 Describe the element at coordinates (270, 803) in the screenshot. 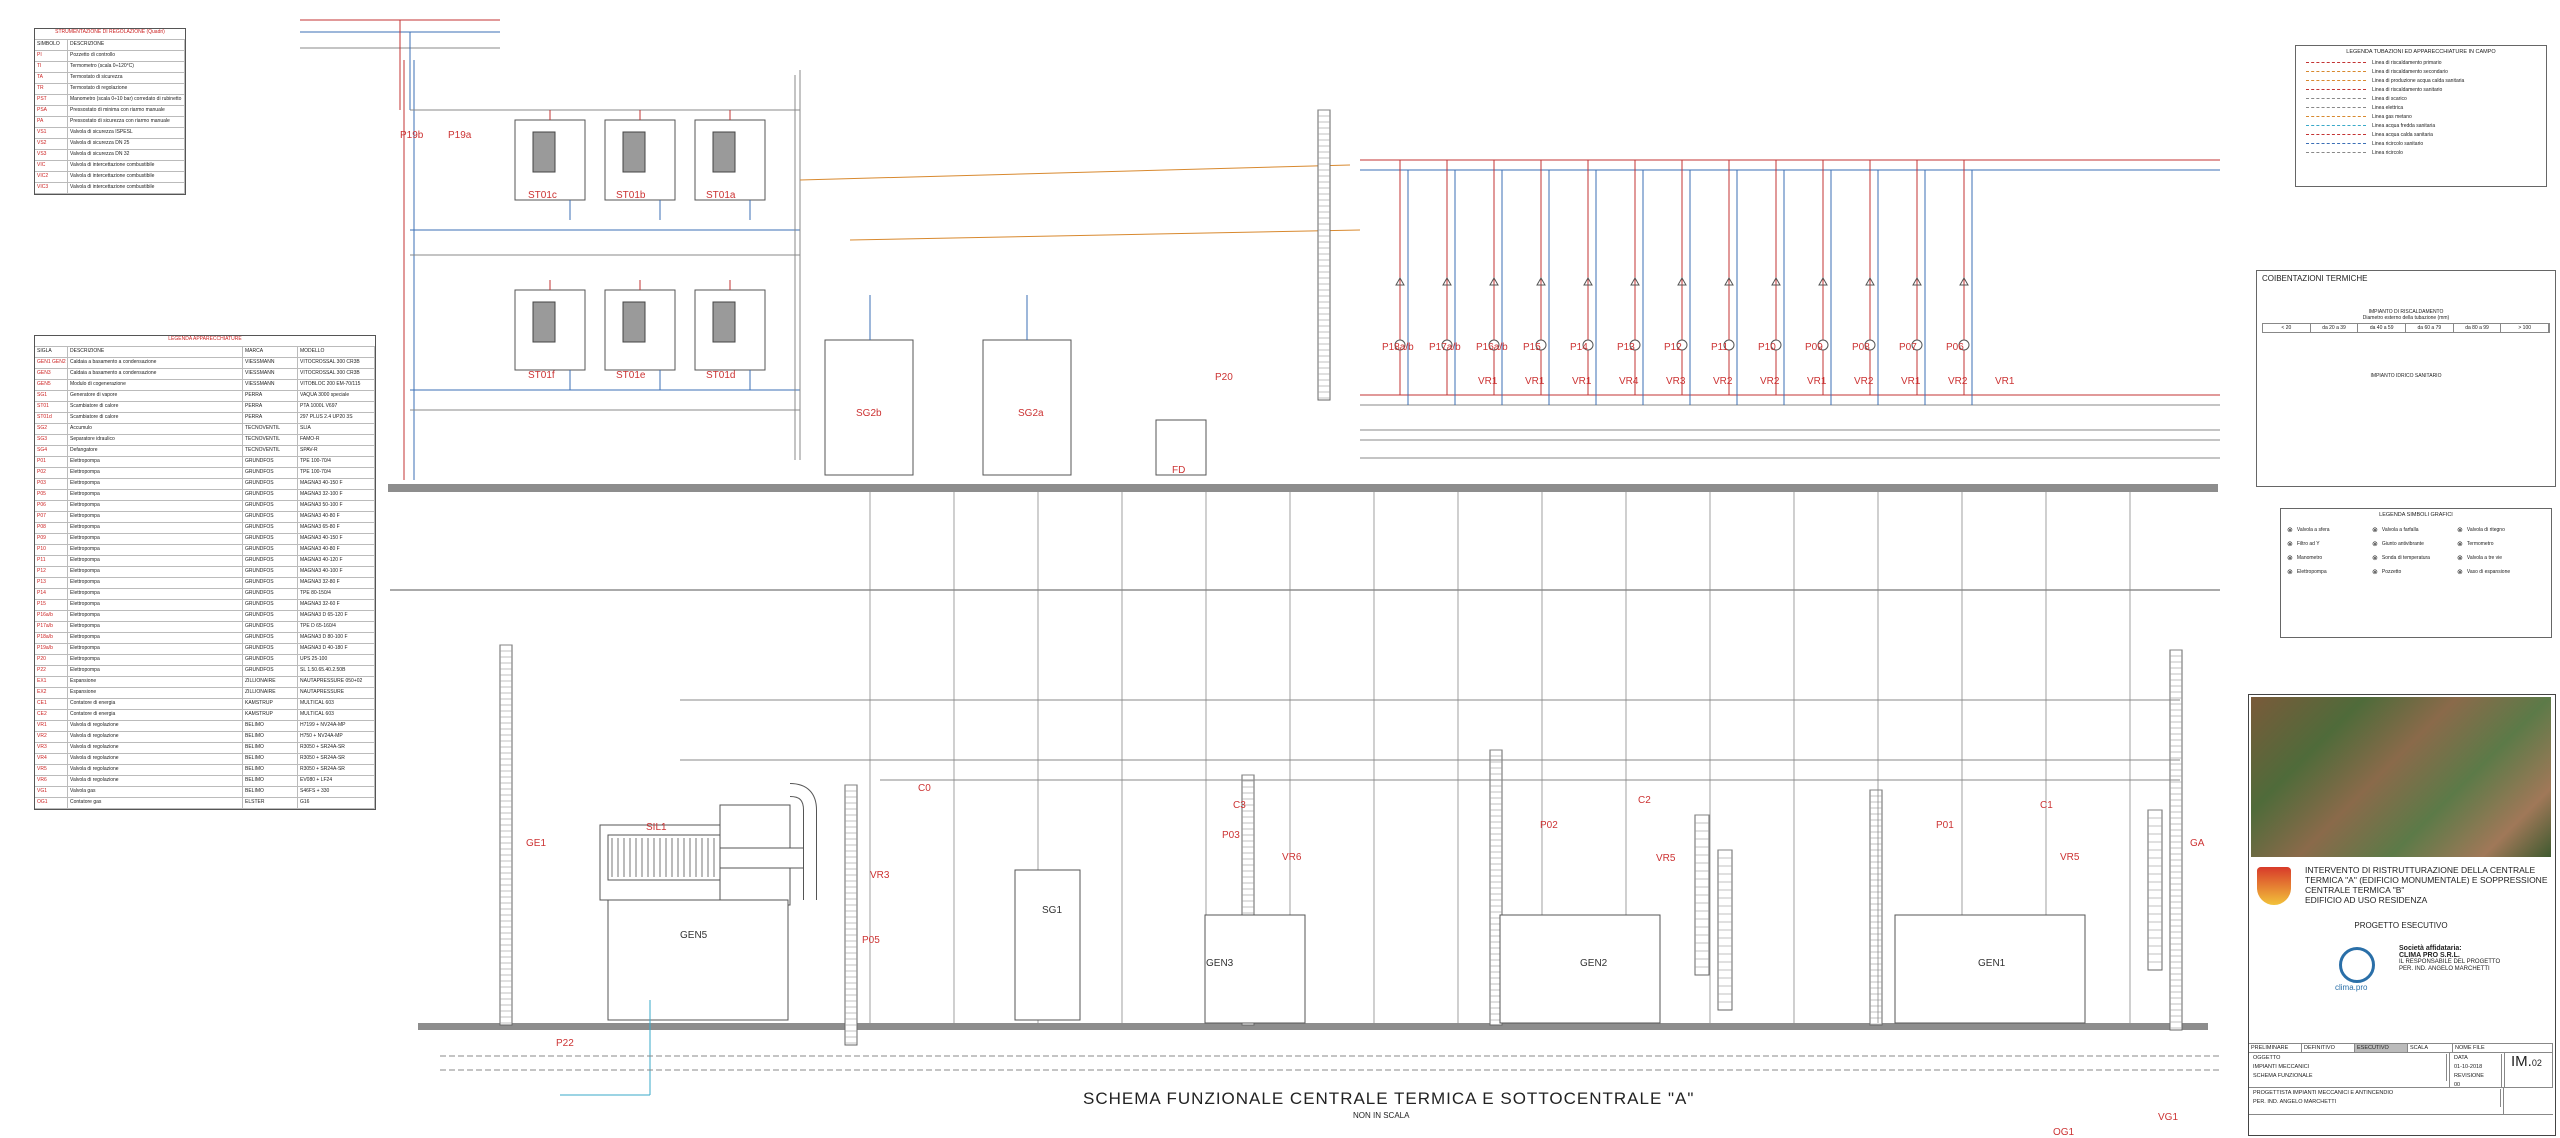

I see `equipment-cell: ELSTER` at that location.